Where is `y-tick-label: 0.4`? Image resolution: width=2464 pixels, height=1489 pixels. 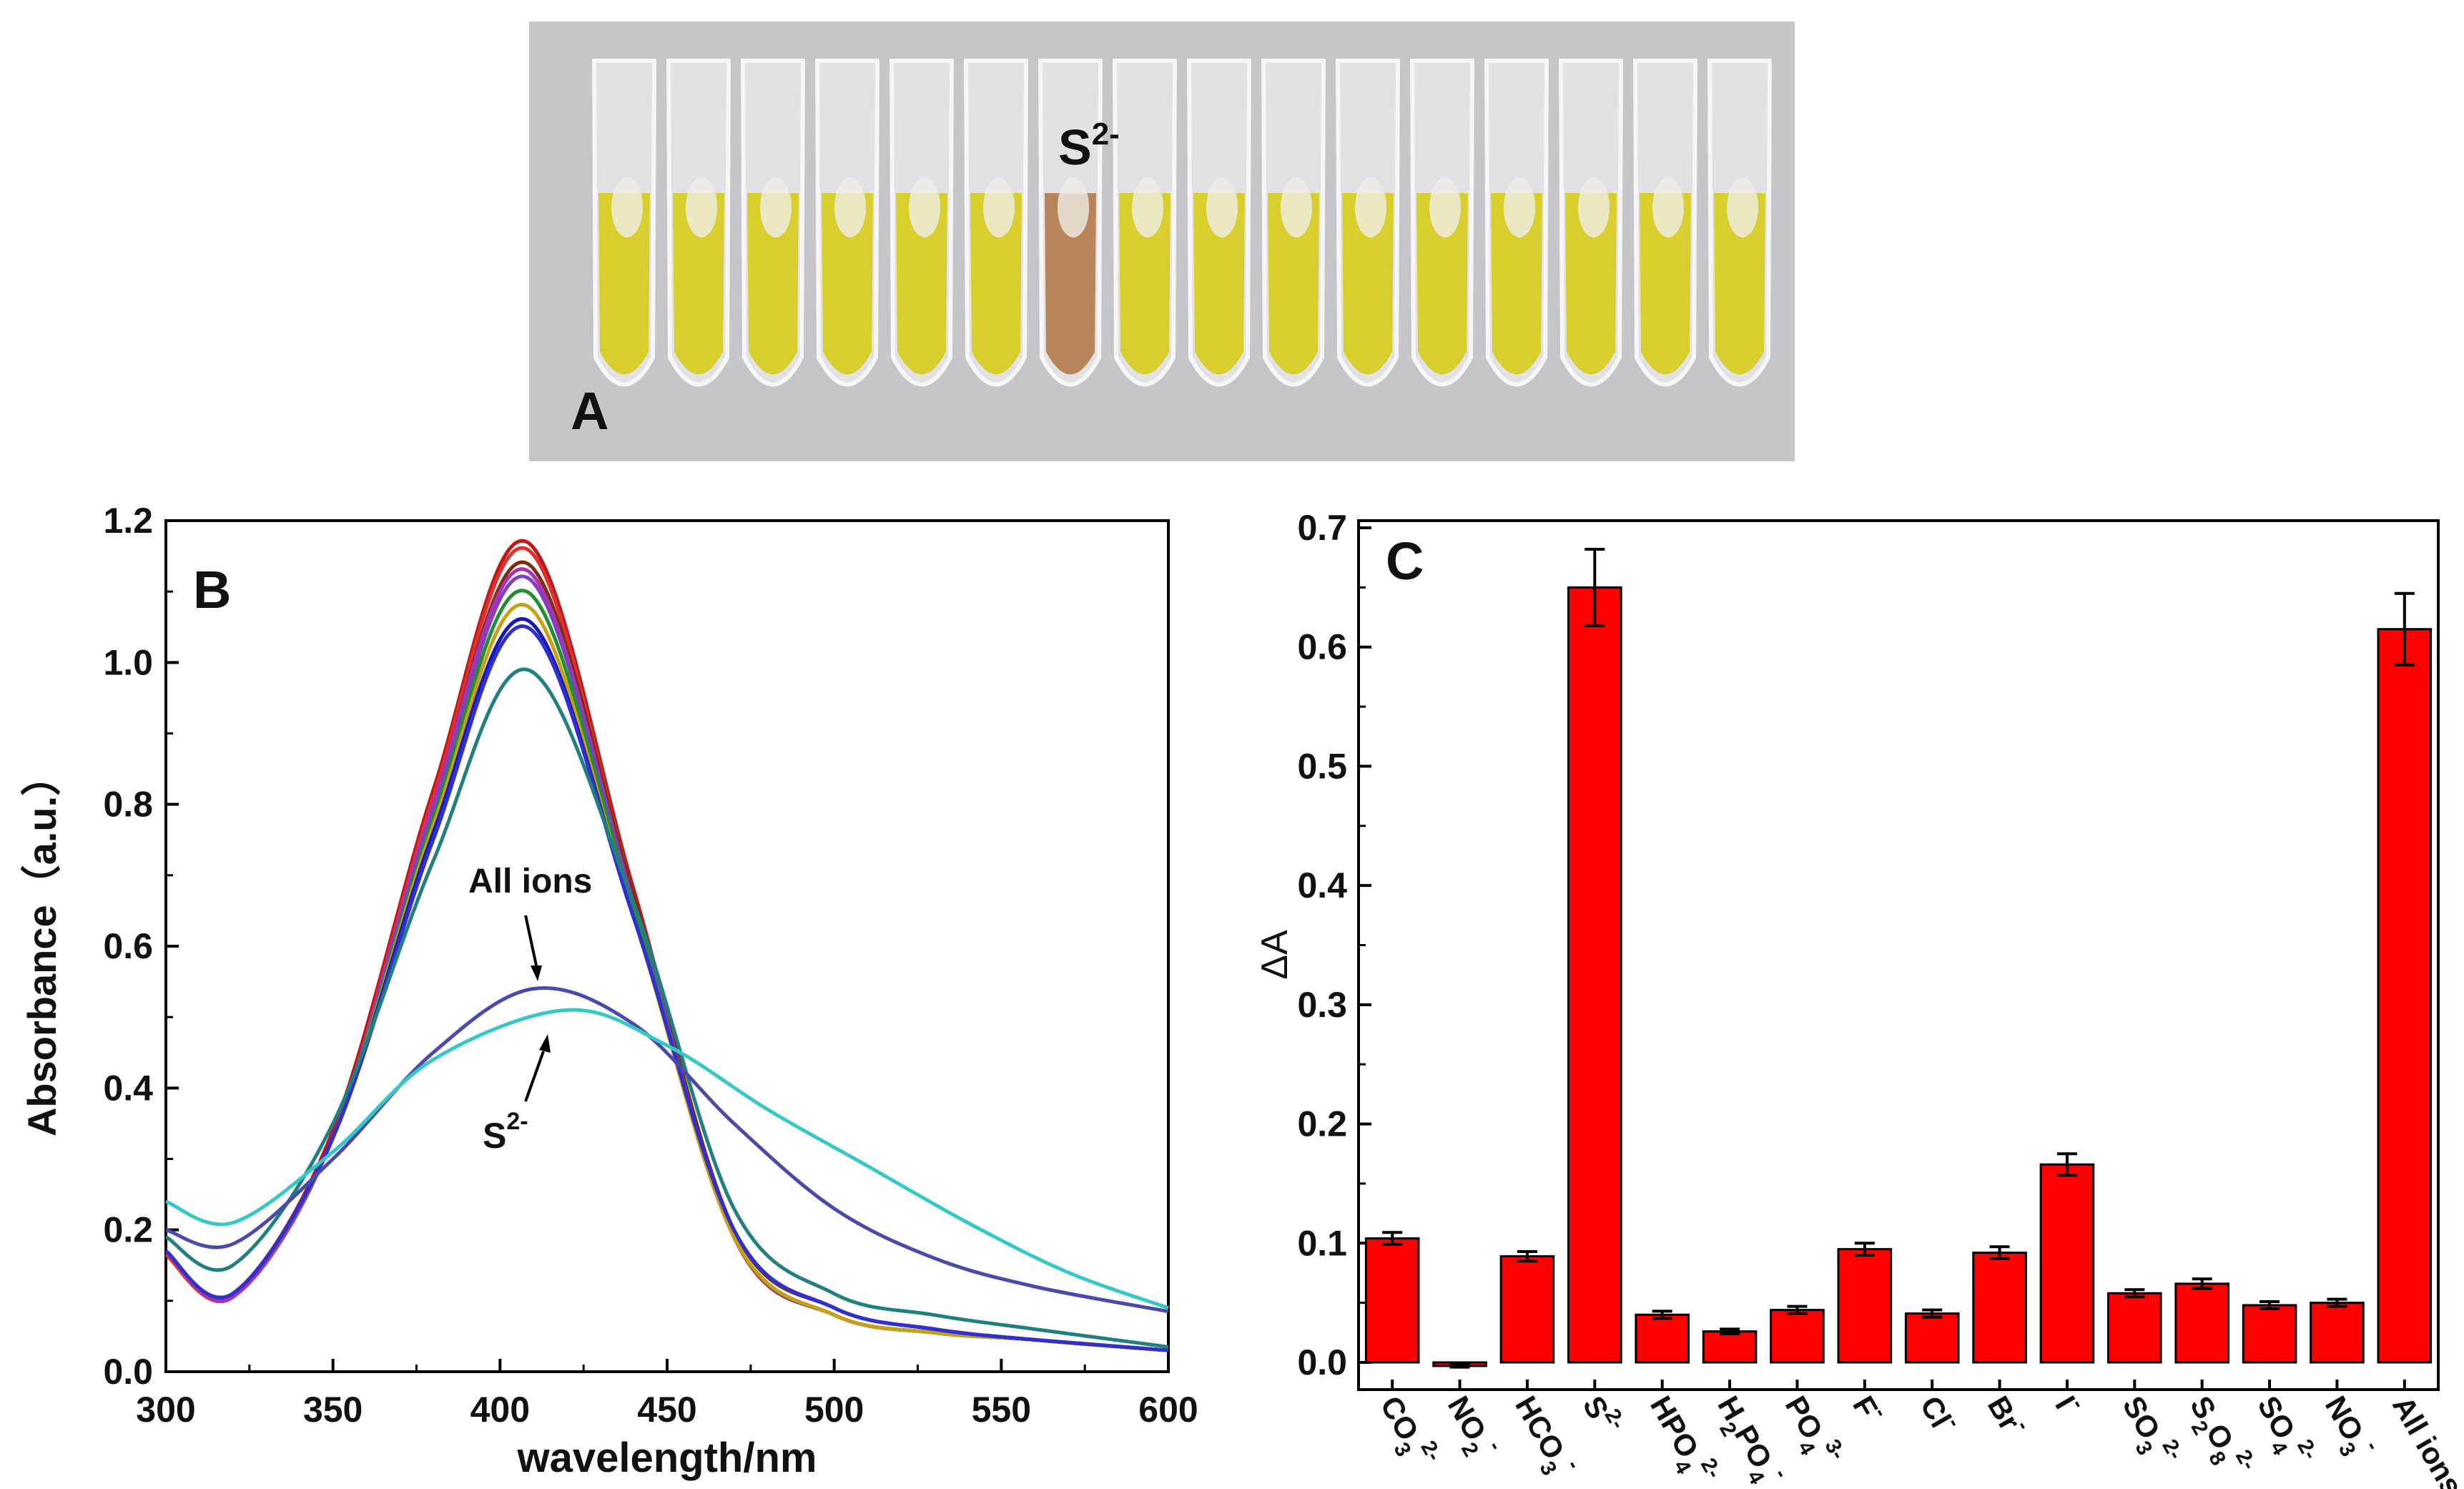
y-tick-label: 0.4 is located at coordinates (128, 1088).